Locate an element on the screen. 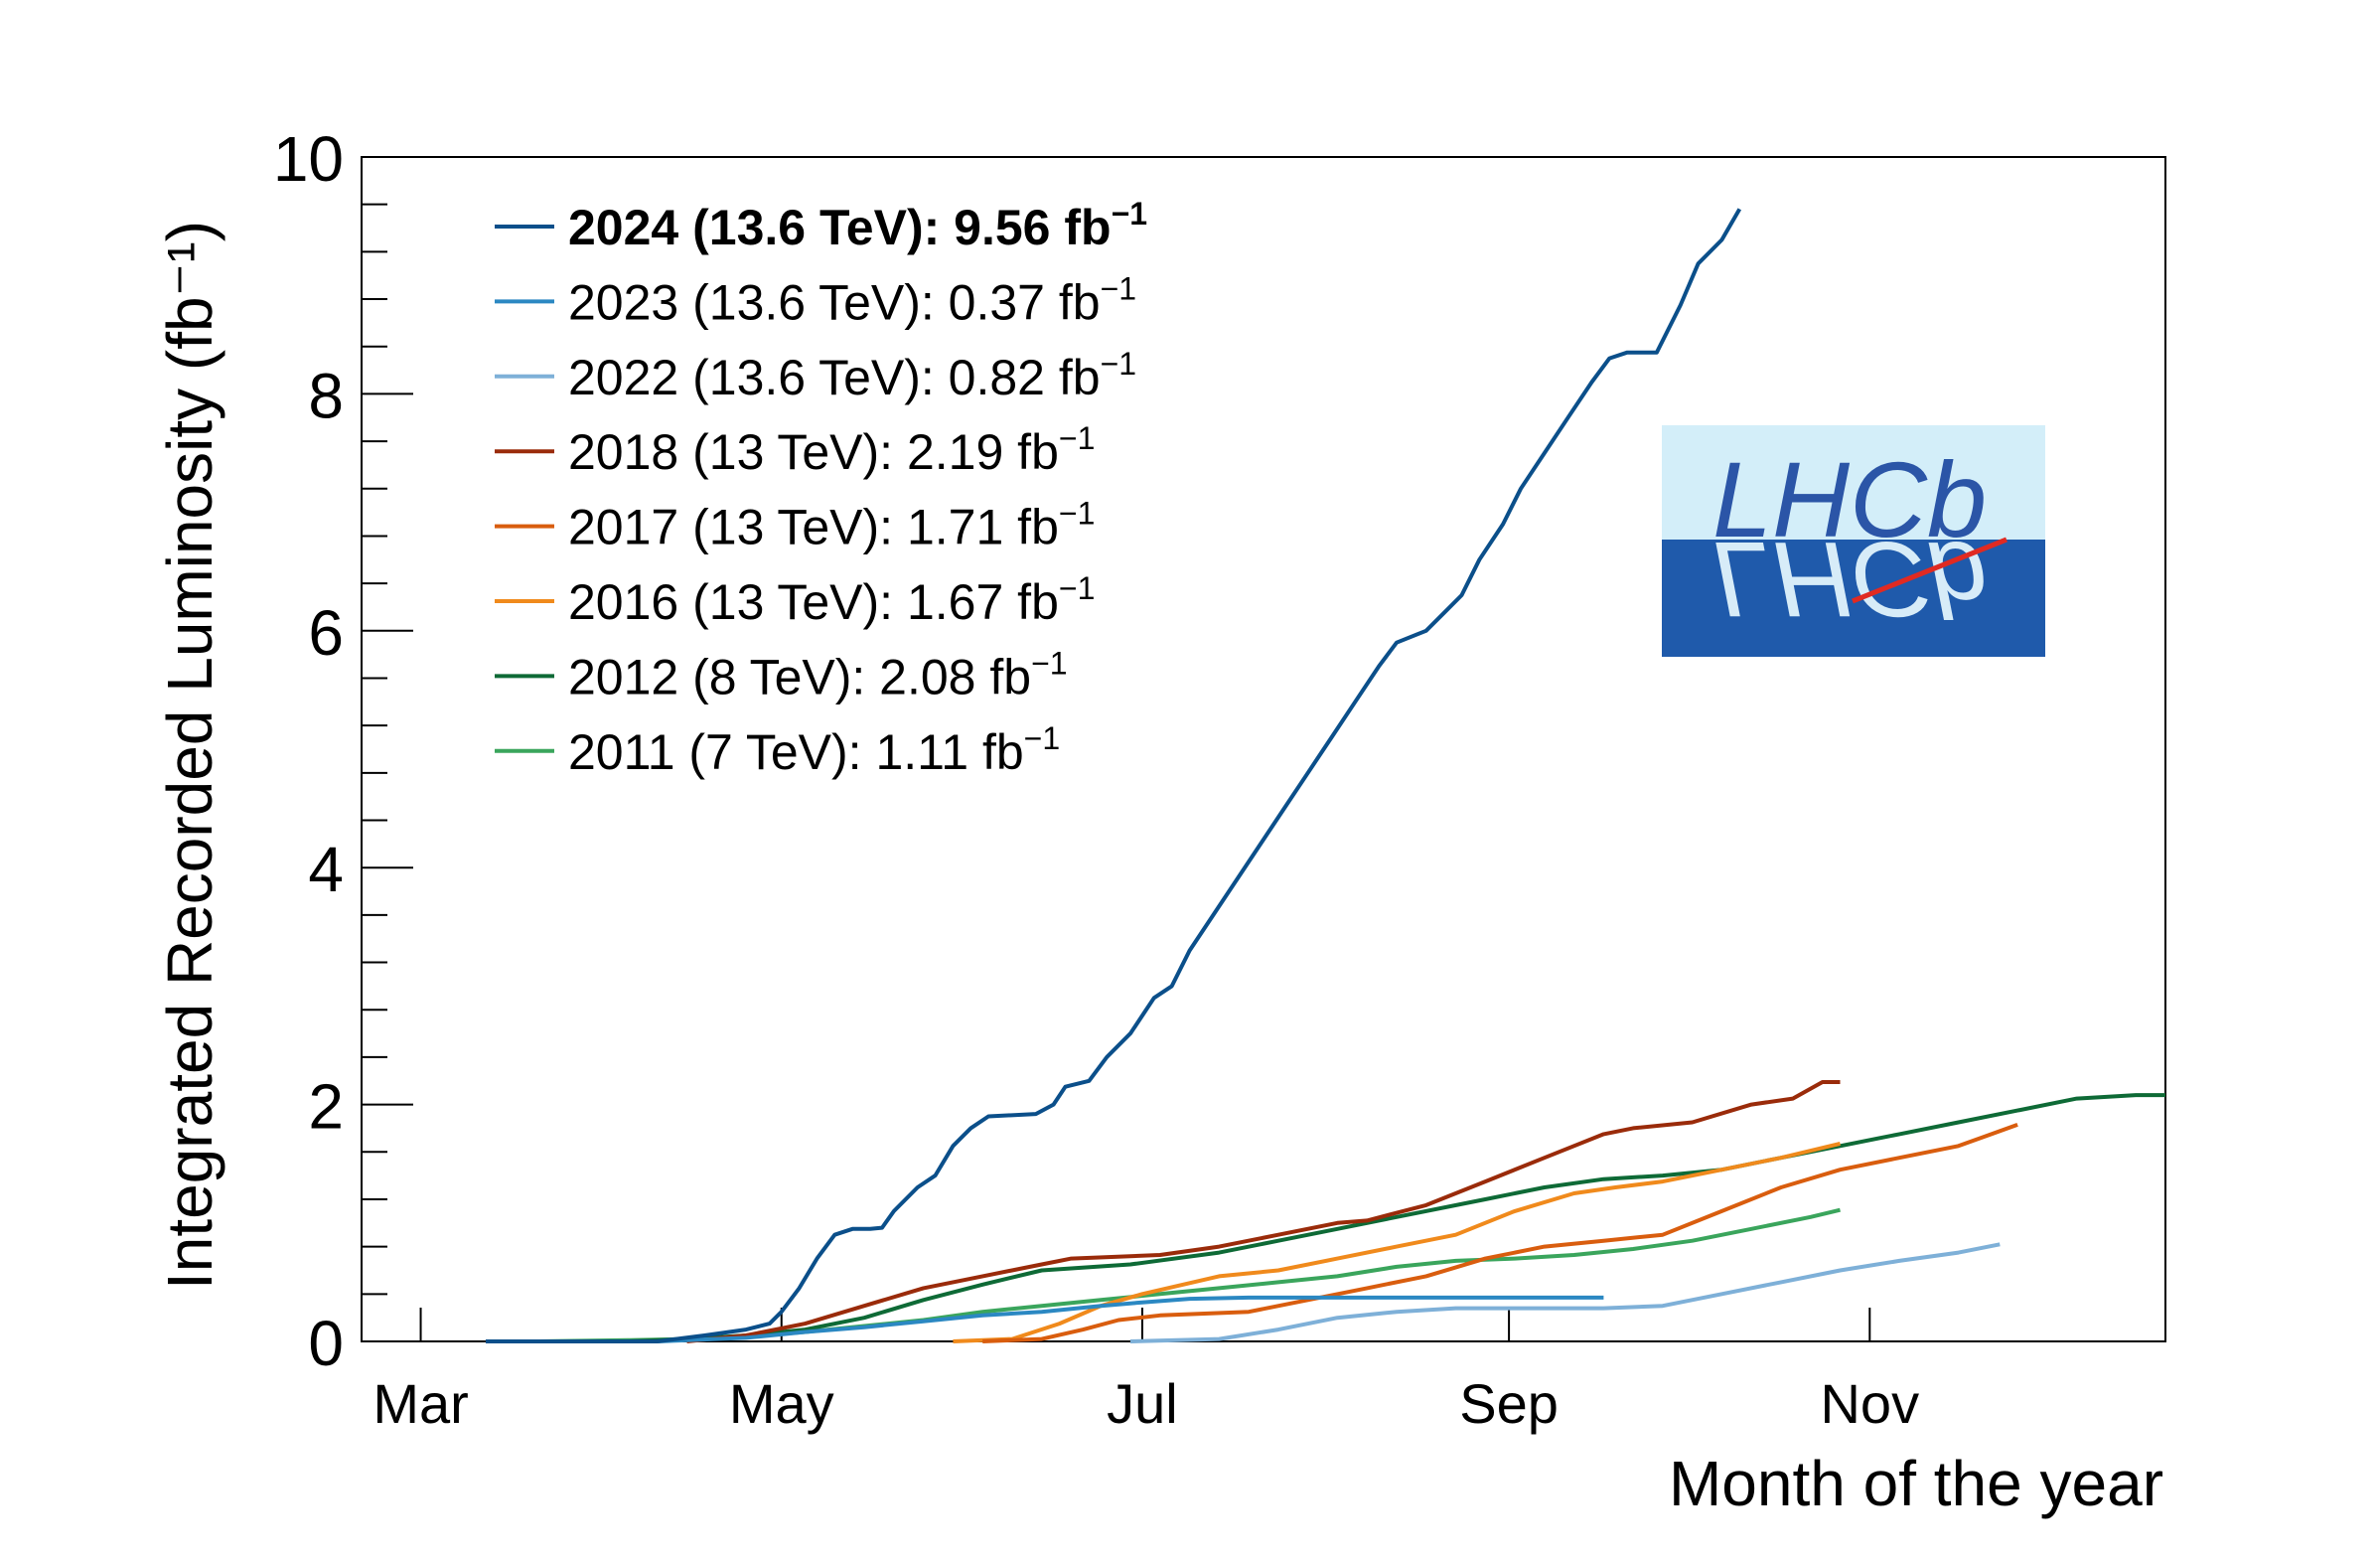  y-tick-label: 8 is located at coordinates (326, 395).